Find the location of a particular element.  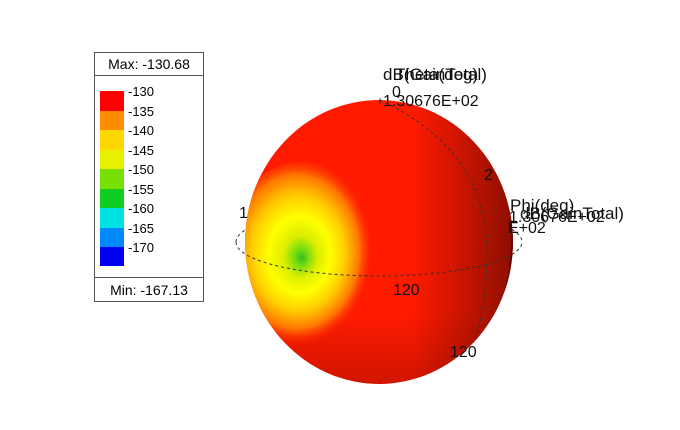

quantity-label: dB(GainTotal) is located at coordinates (435, 74).